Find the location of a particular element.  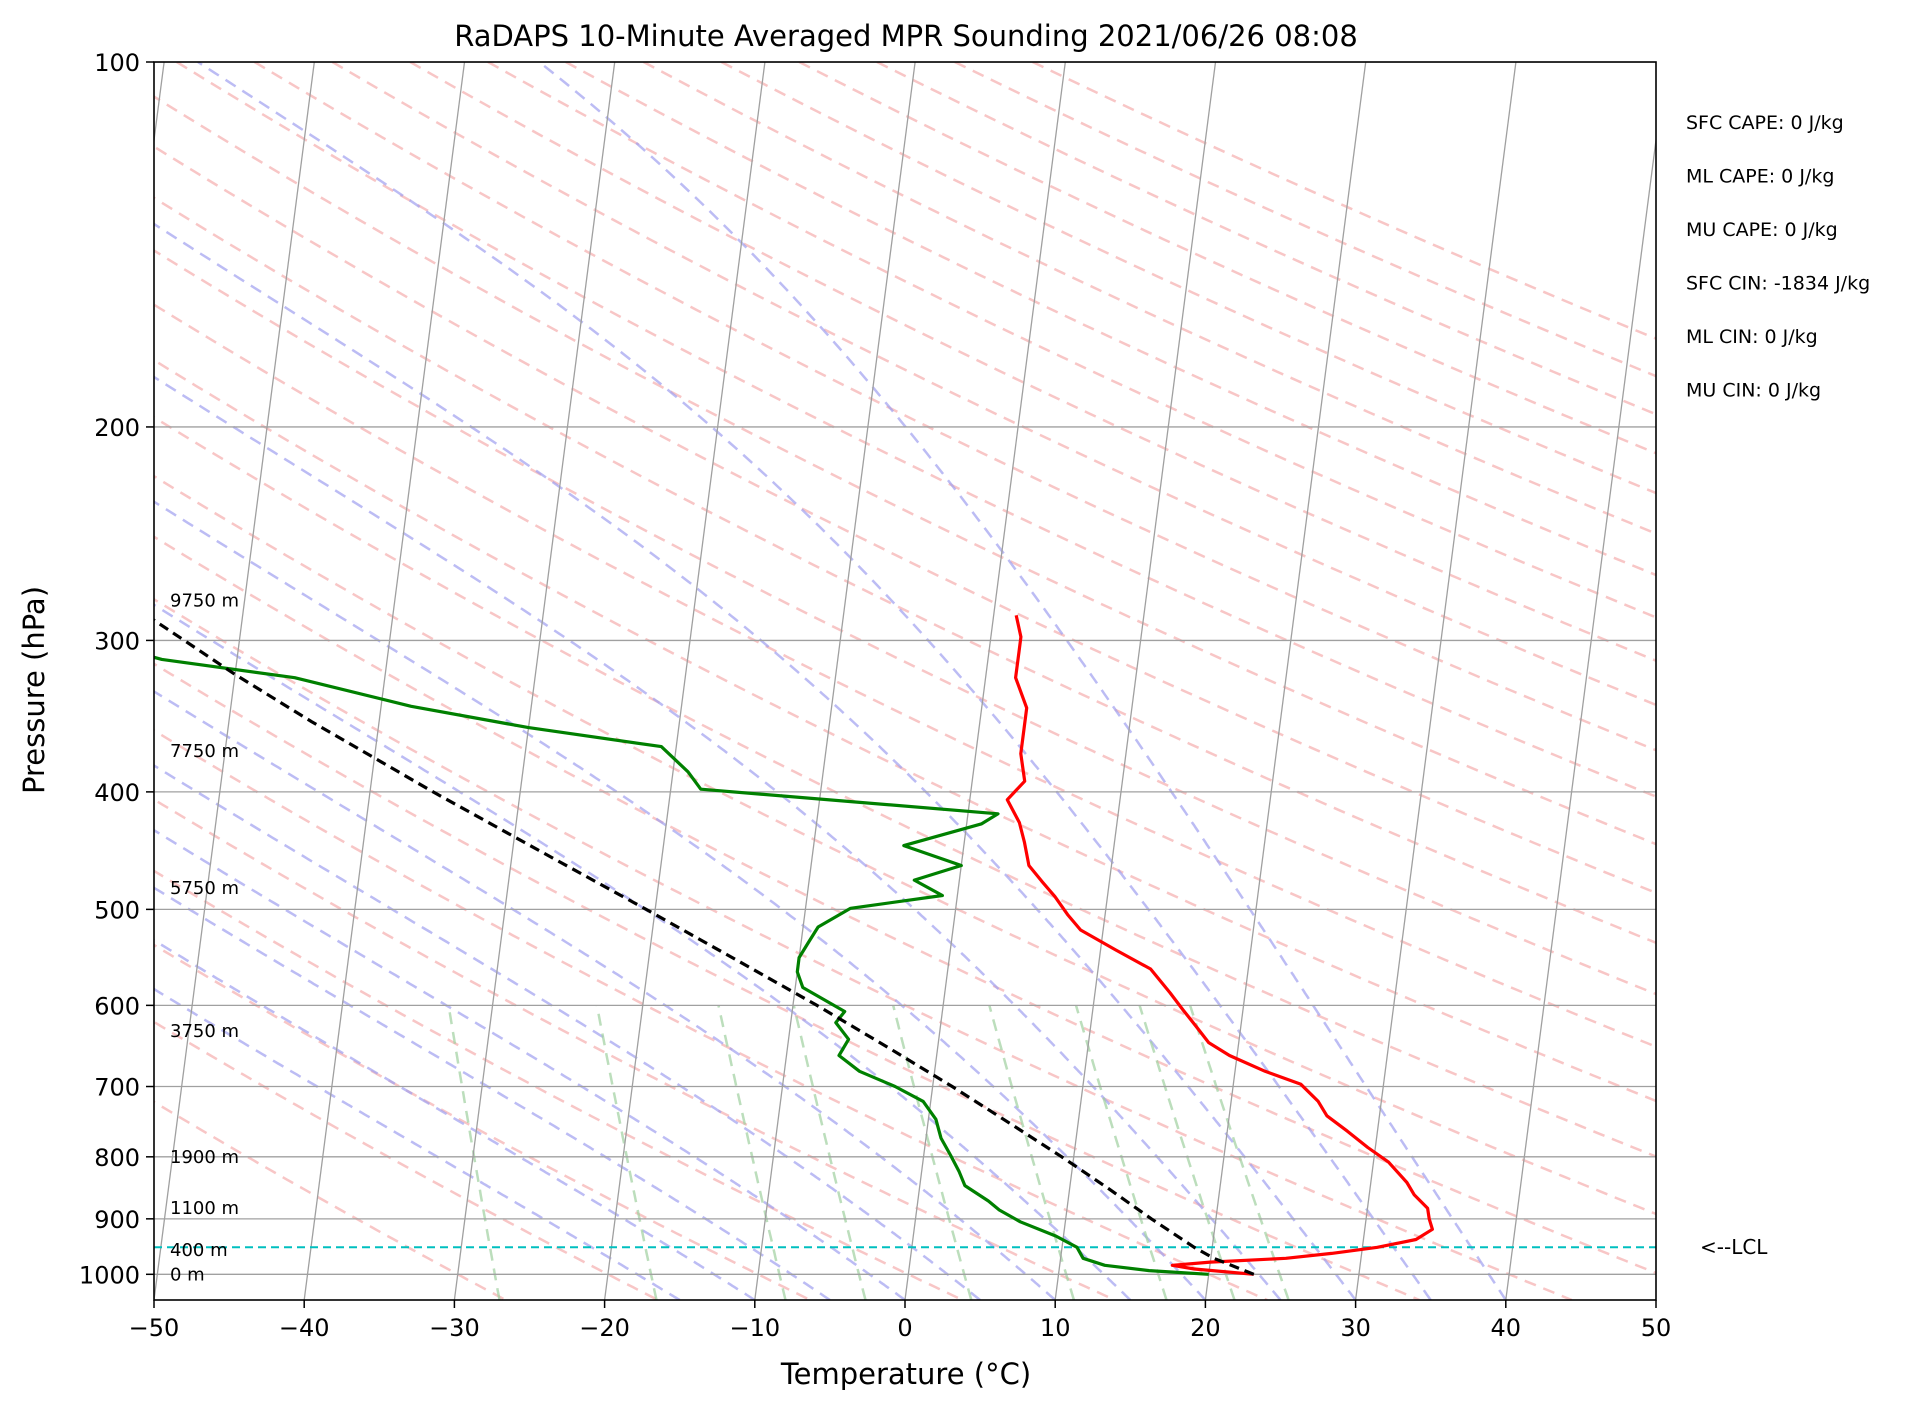

y-tick-label: 600 is located at coordinates (117, 1006).